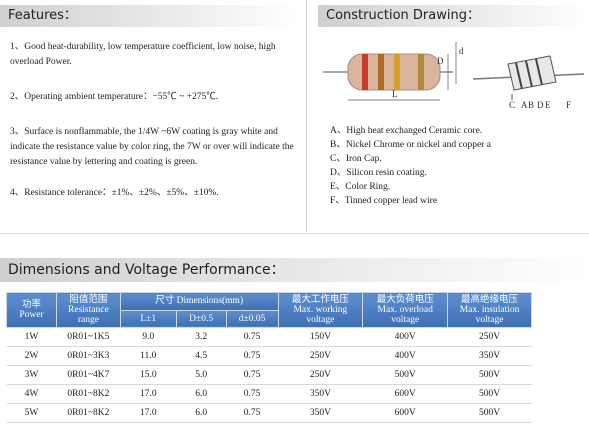 This screenshot has width=589, height=430. Describe the element at coordinates (294, 270) in the screenshot. I see `dimensions-title: Dimensions and Voltage Performance：` at that location.